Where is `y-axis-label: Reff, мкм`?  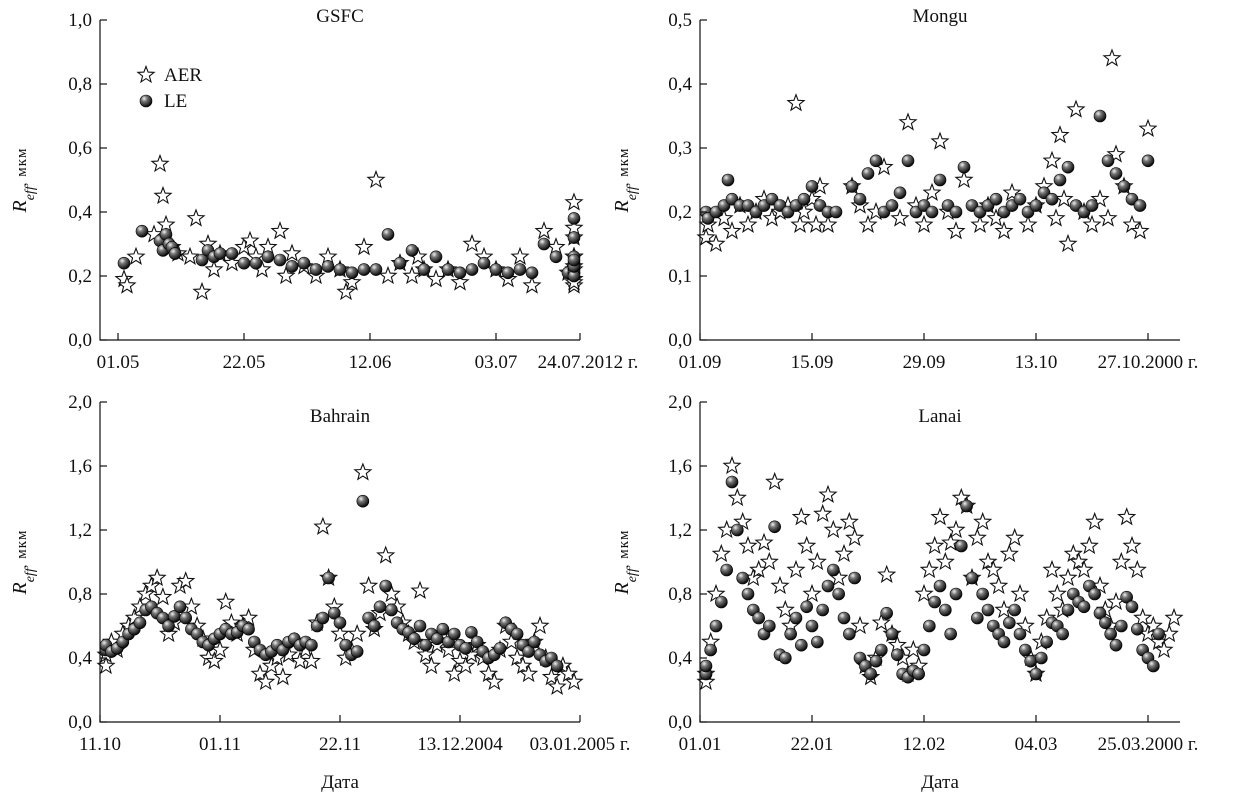
y-axis-label: Reff, мкм is located at coordinates (23, 181).